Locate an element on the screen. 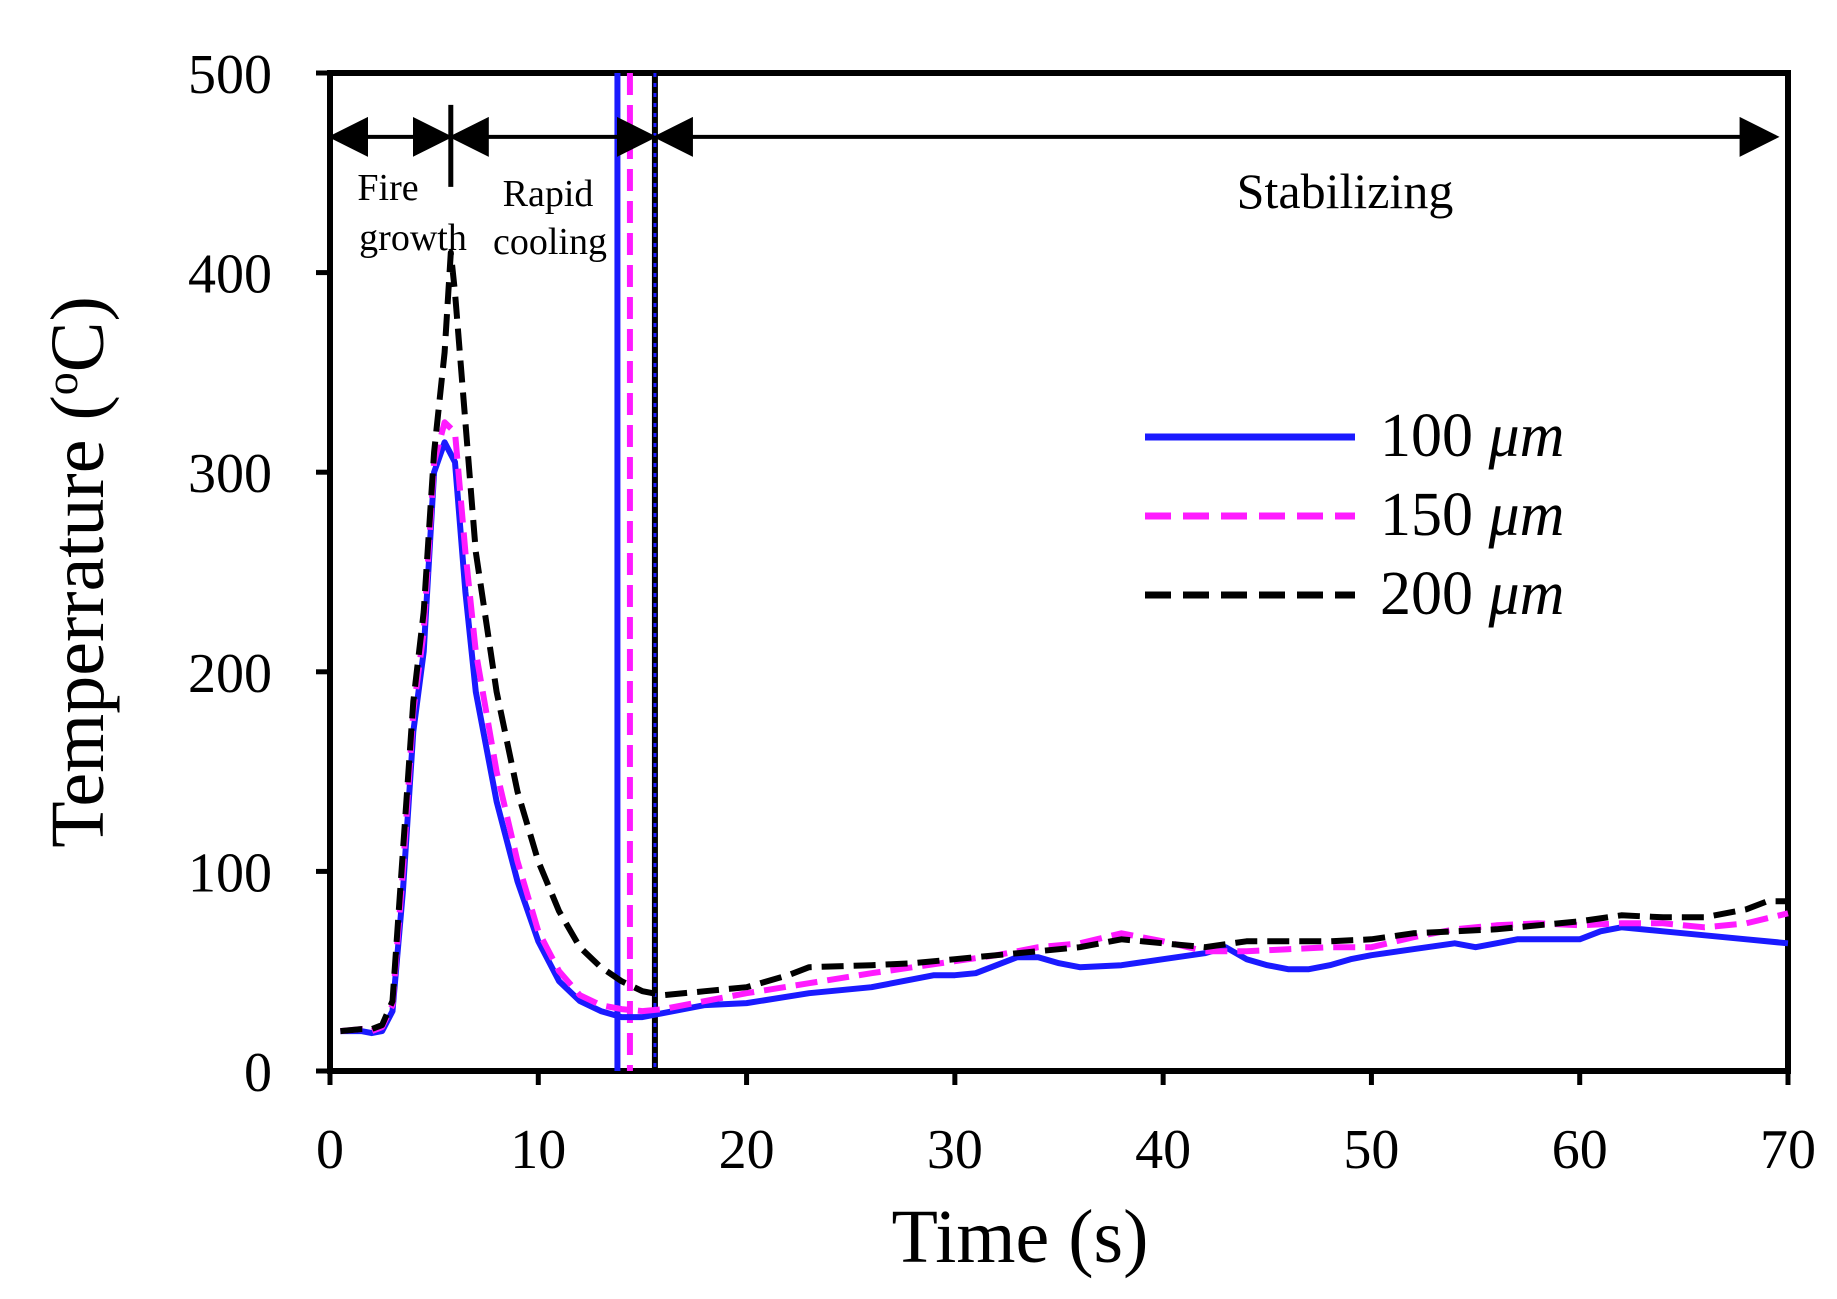  x-axis-title: Time (s) is located at coordinates (1020, 1237).